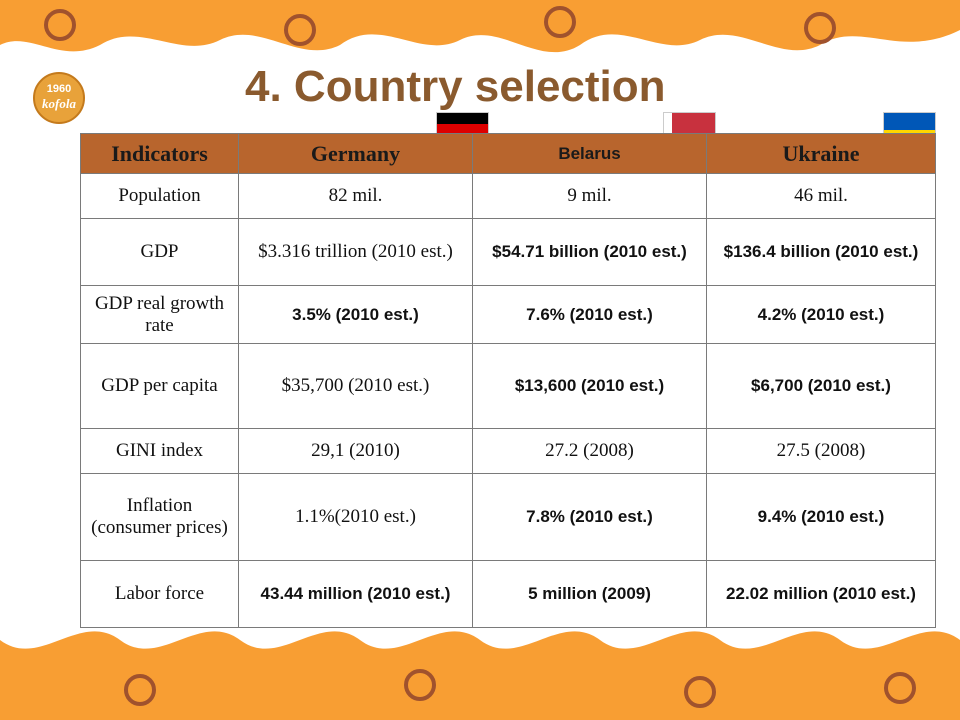 The width and height of the screenshot is (960, 720). What do you see at coordinates (355, 451) in the screenshot?
I see `cell: 29,1 (2010)` at bounding box center [355, 451].